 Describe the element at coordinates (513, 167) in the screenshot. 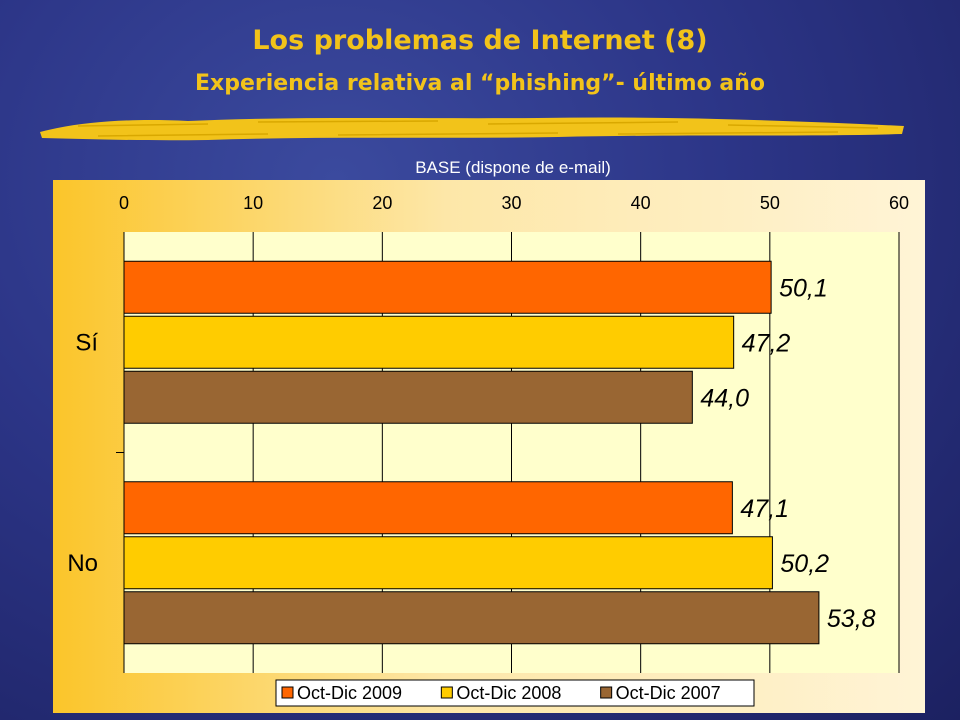

I see `base-label: BASE (dispone de e-mail)` at that location.